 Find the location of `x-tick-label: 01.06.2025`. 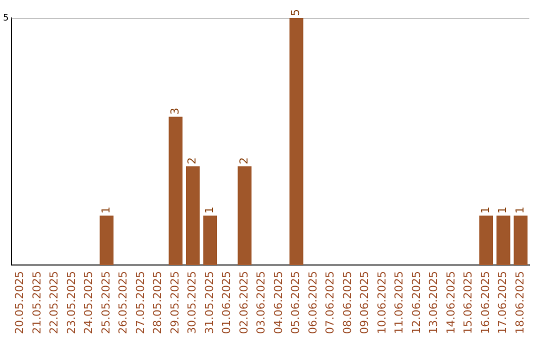

x-tick-label: 01.06.2025 is located at coordinates (227, 302).